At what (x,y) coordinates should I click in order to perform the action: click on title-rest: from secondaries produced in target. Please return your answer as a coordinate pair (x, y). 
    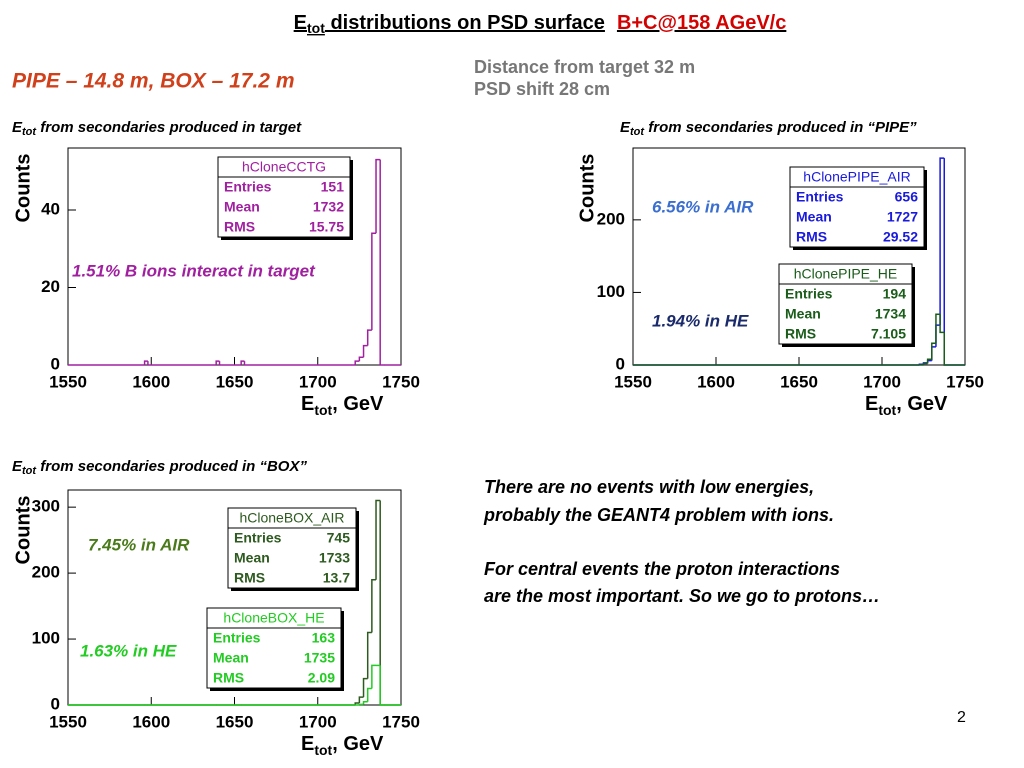
    Looking at the image, I should click on (169, 127).